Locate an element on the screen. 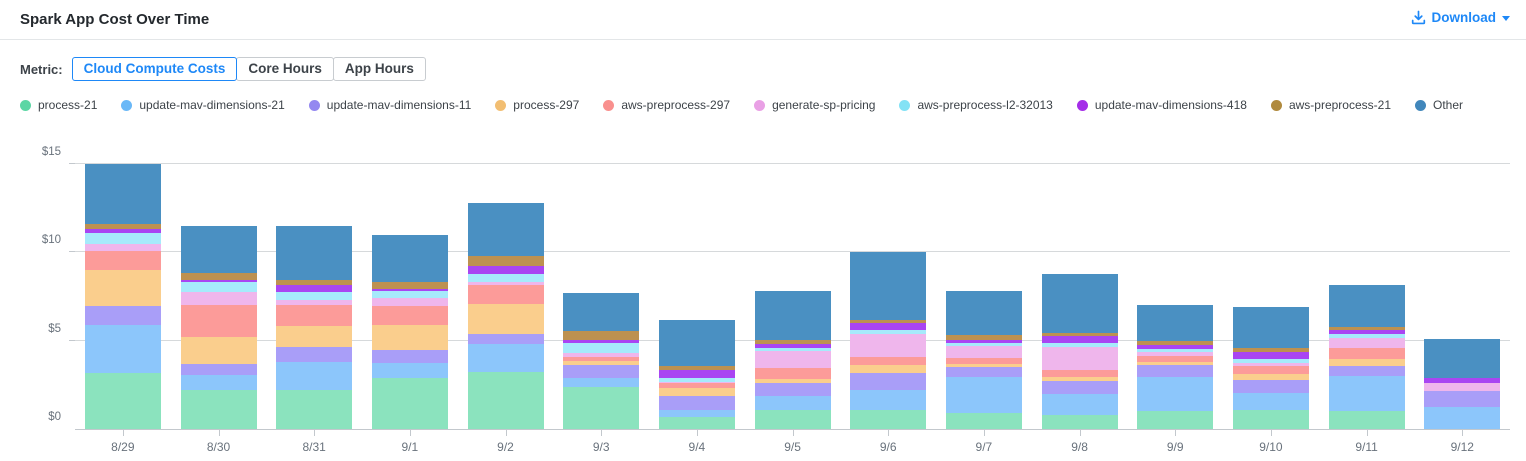 This screenshot has width=1526, height=461. metric-option-core-hours: Core Hours is located at coordinates (285, 69).